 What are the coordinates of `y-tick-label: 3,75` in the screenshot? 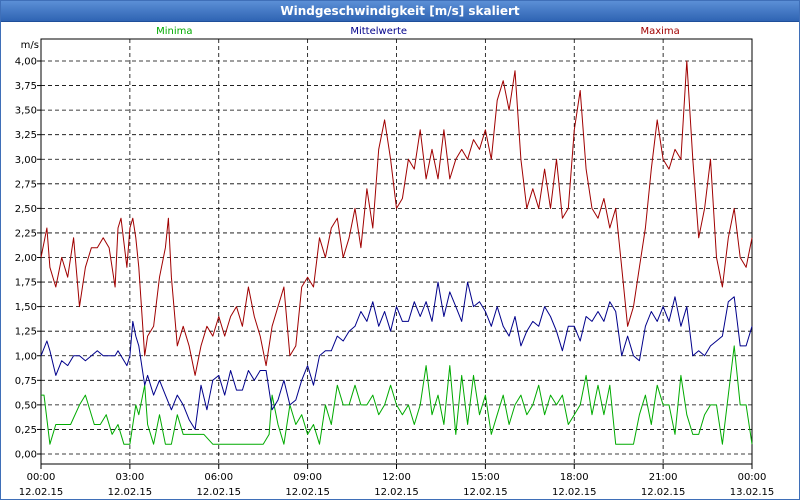 It's located at (26, 86).